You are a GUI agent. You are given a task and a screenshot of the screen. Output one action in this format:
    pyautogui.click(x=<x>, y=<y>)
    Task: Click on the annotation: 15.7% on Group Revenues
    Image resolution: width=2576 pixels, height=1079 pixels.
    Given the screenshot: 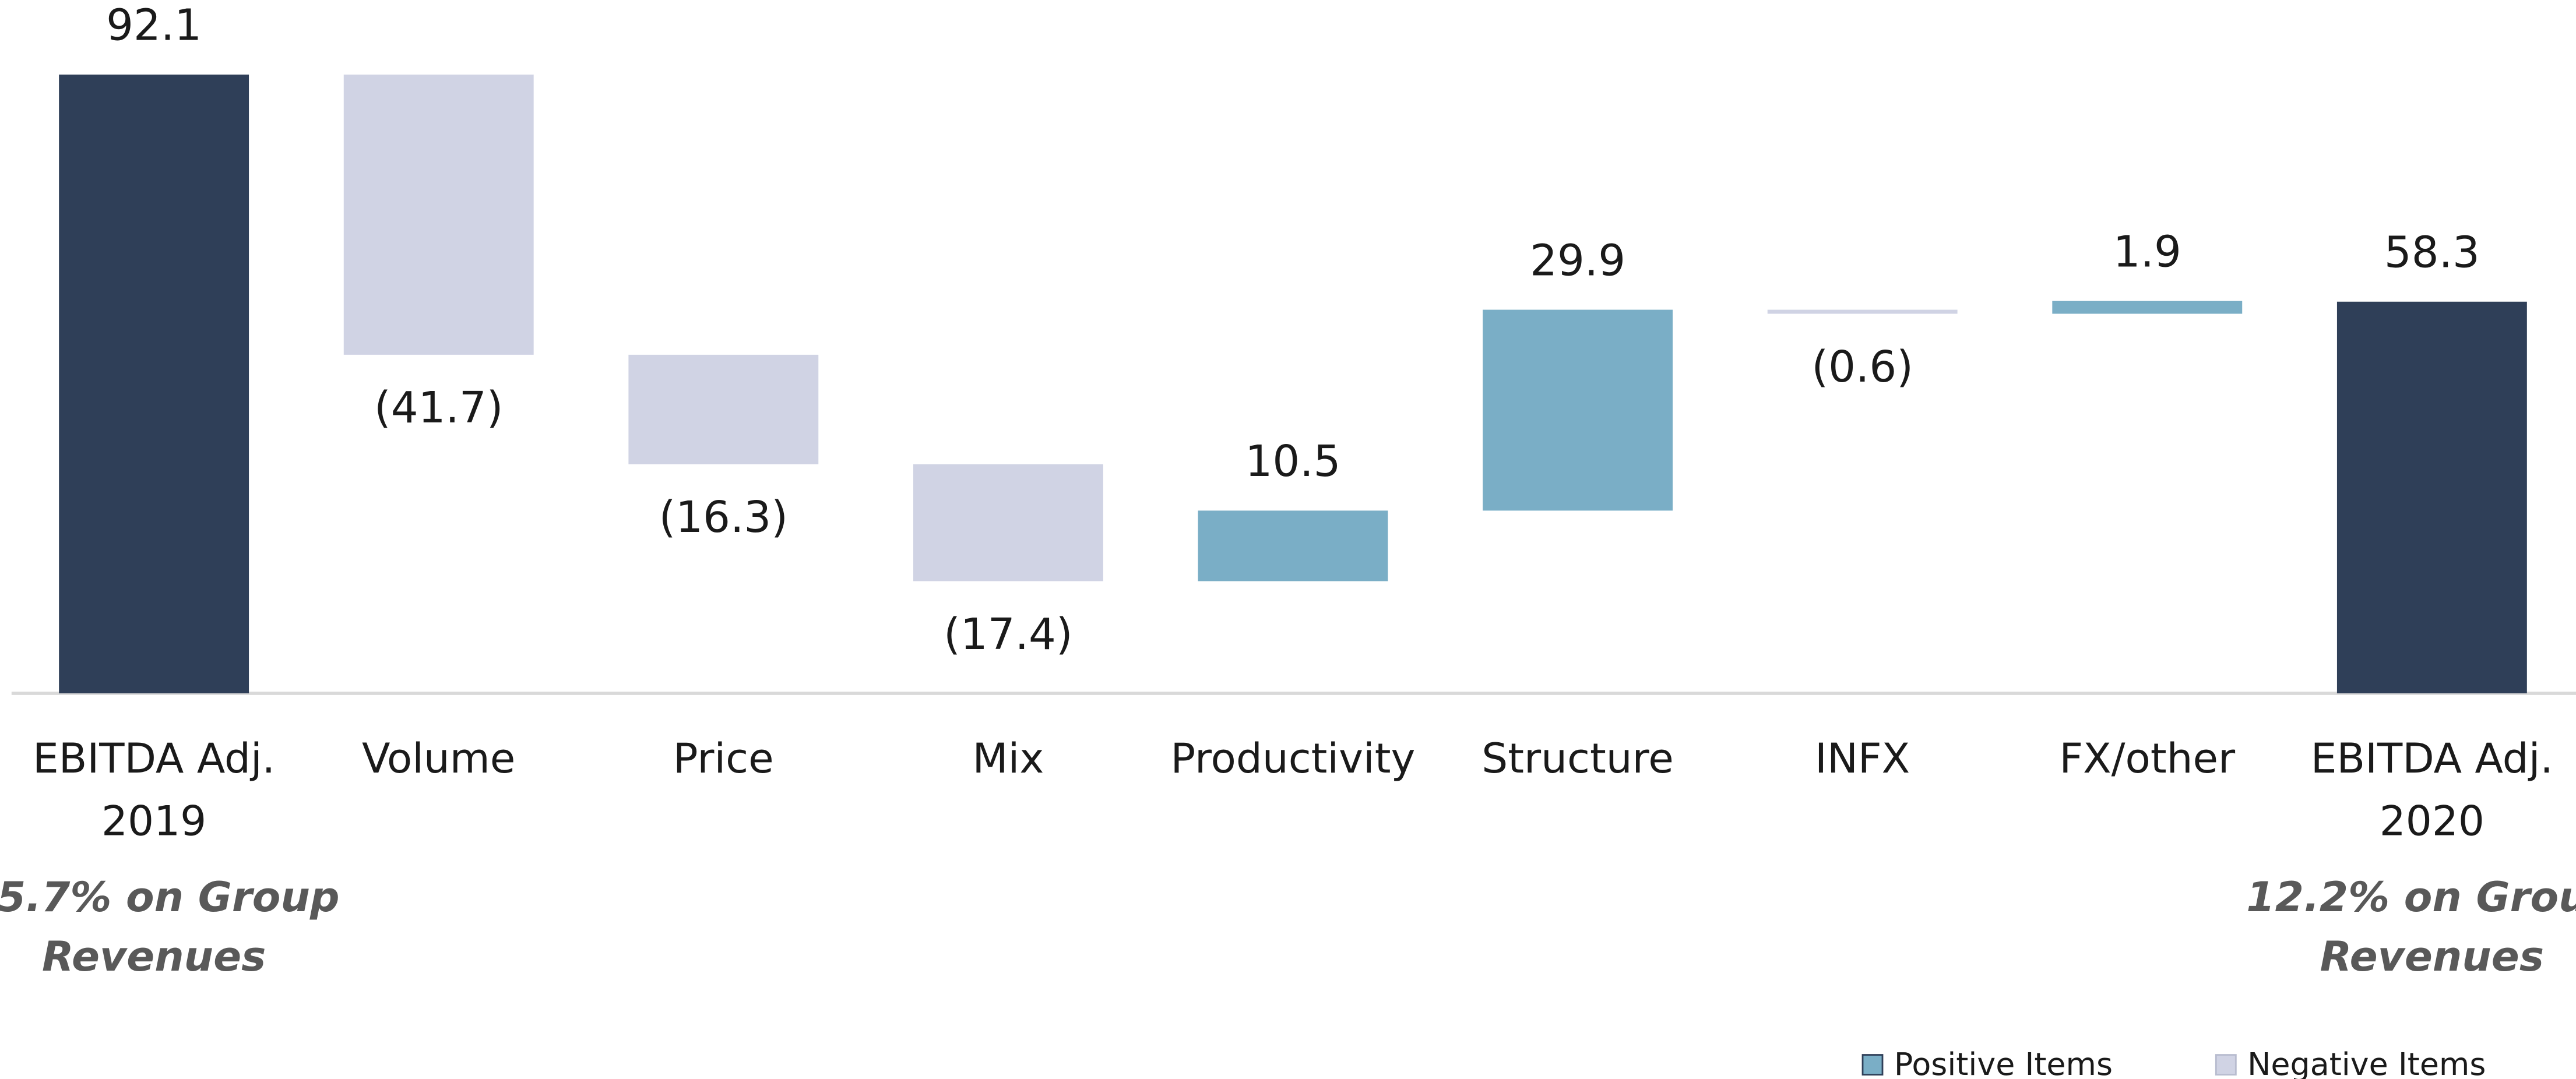 What is the action you would take?
    pyautogui.click(x=170, y=927)
    